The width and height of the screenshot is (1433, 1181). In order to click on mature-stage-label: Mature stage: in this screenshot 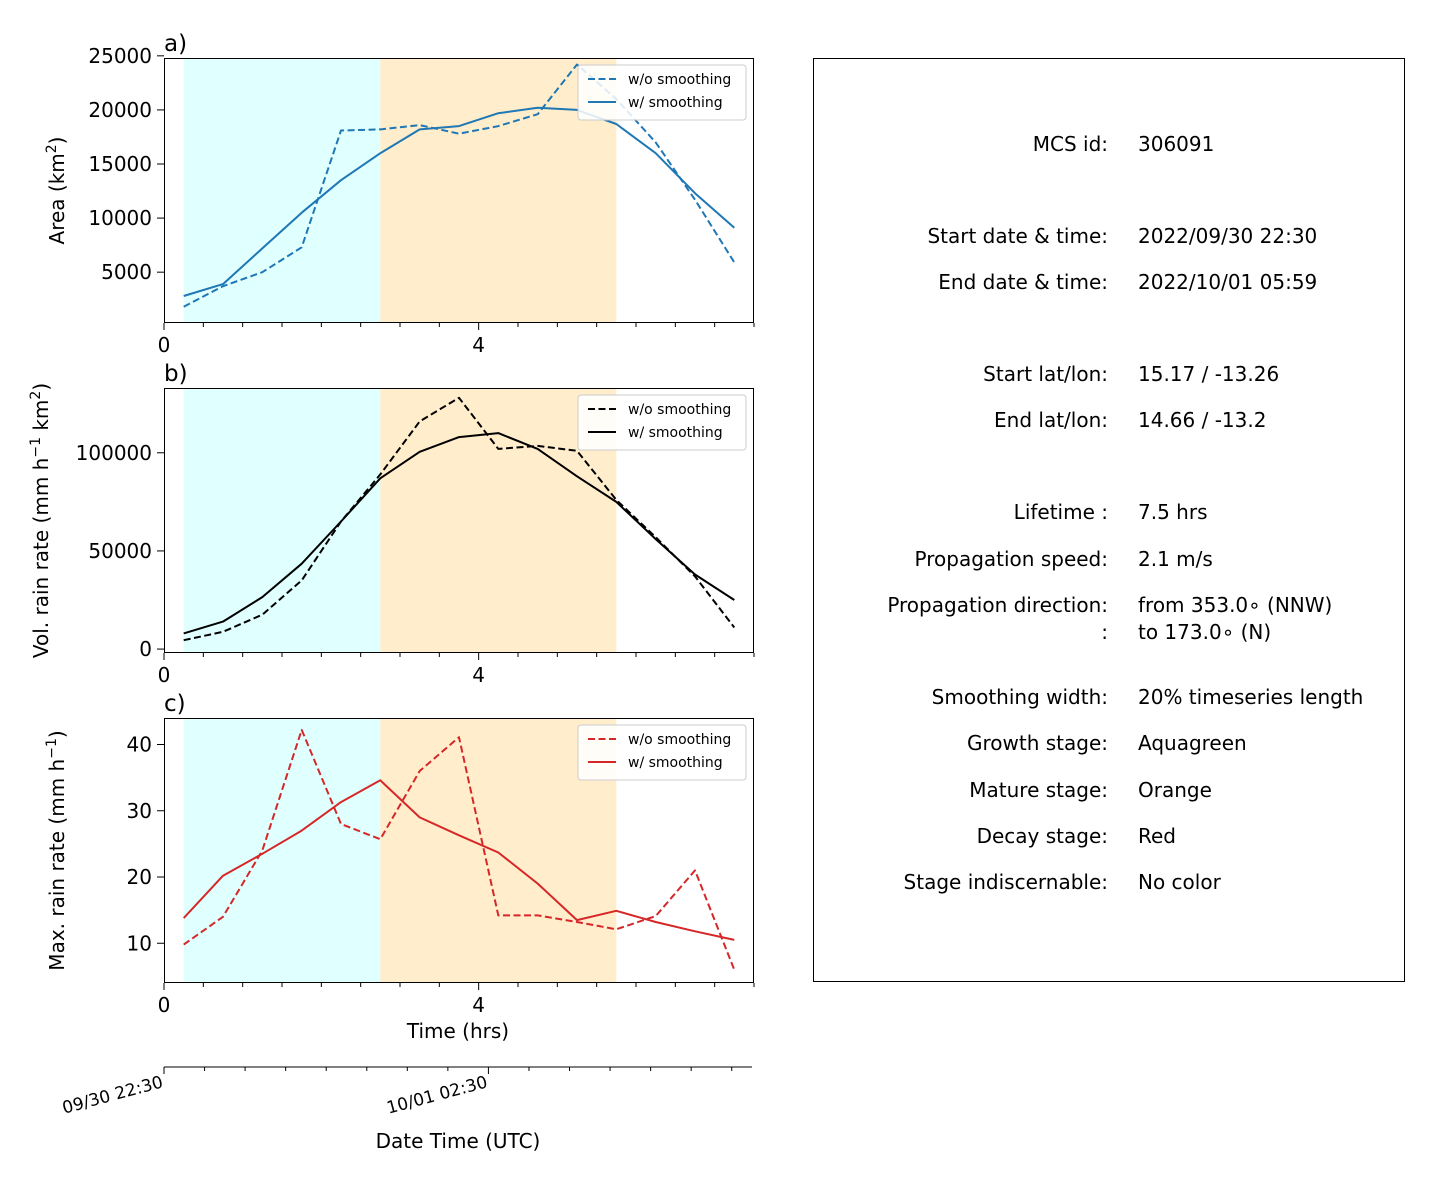, I will do `click(1038, 790)`.